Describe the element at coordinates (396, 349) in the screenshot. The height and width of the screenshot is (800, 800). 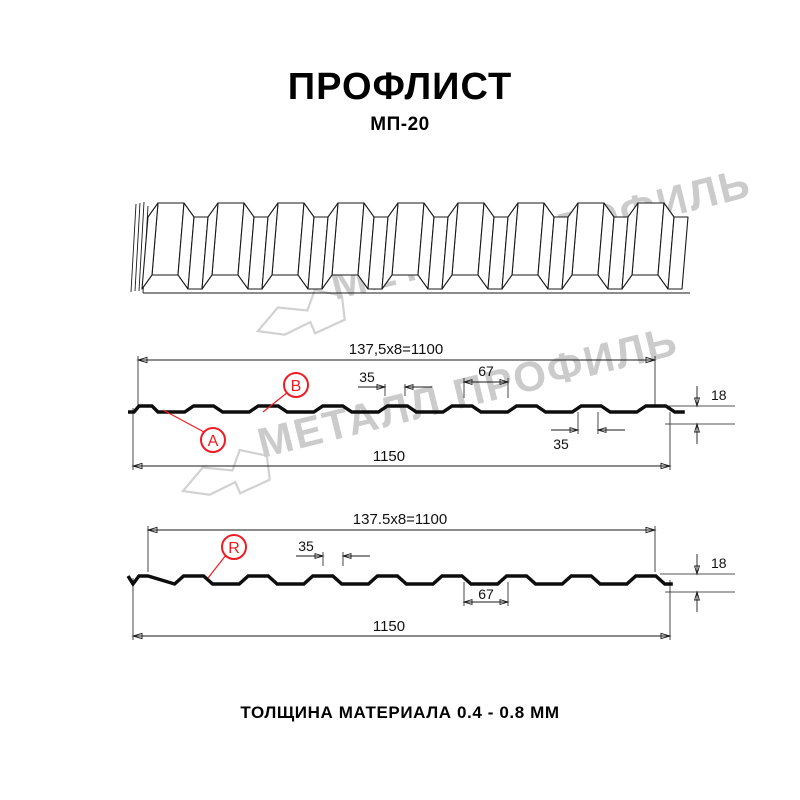
I see `dim-pitch-total-top: 137,5x8=1100` at that location.